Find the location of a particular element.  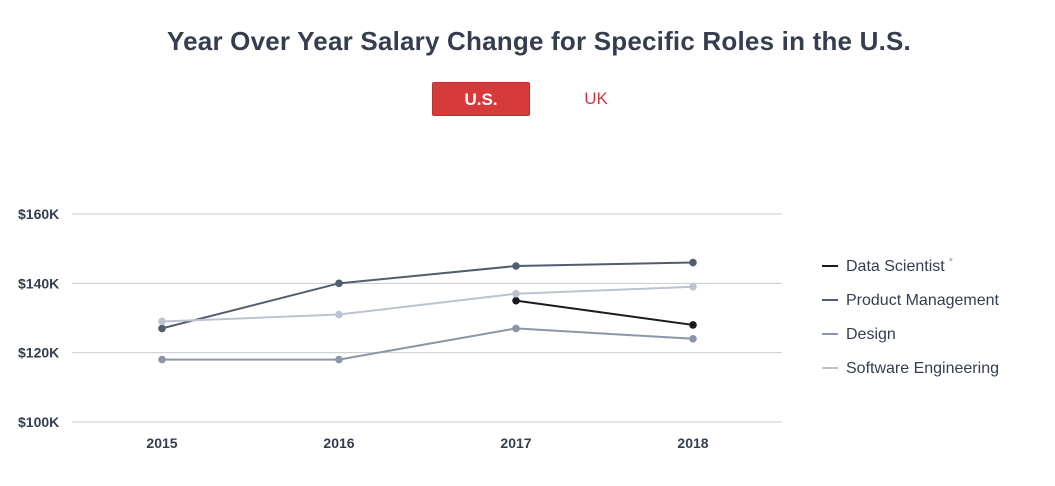

x-tick-label: 2015 is located at coordinates (161, 443).